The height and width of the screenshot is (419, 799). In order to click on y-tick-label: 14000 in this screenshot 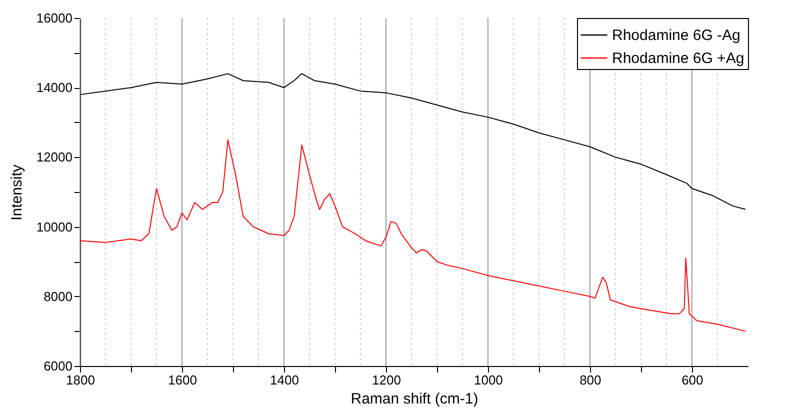, I will do `click(54, 88)`.